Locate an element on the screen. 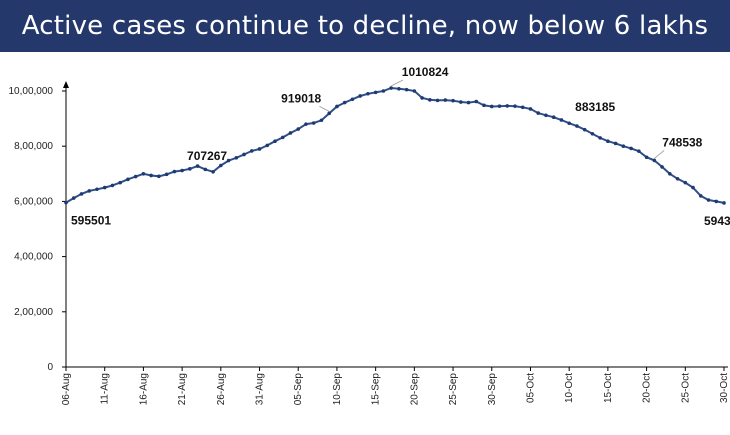 This screenshot has width=730, height=435. y-tick-label: 6,00,000 is located at coordinates (33, 201).